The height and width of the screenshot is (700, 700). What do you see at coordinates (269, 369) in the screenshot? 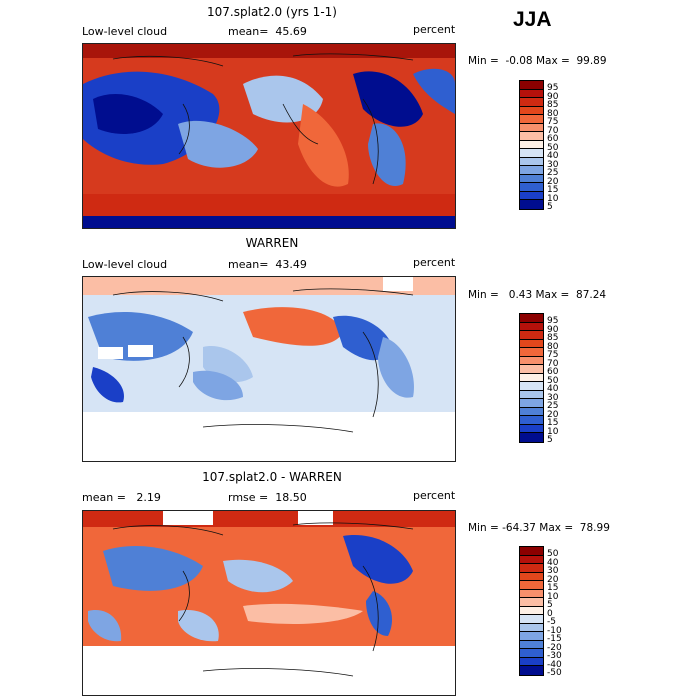
I see `panel2-map-field` at bounding box center [269, 369].